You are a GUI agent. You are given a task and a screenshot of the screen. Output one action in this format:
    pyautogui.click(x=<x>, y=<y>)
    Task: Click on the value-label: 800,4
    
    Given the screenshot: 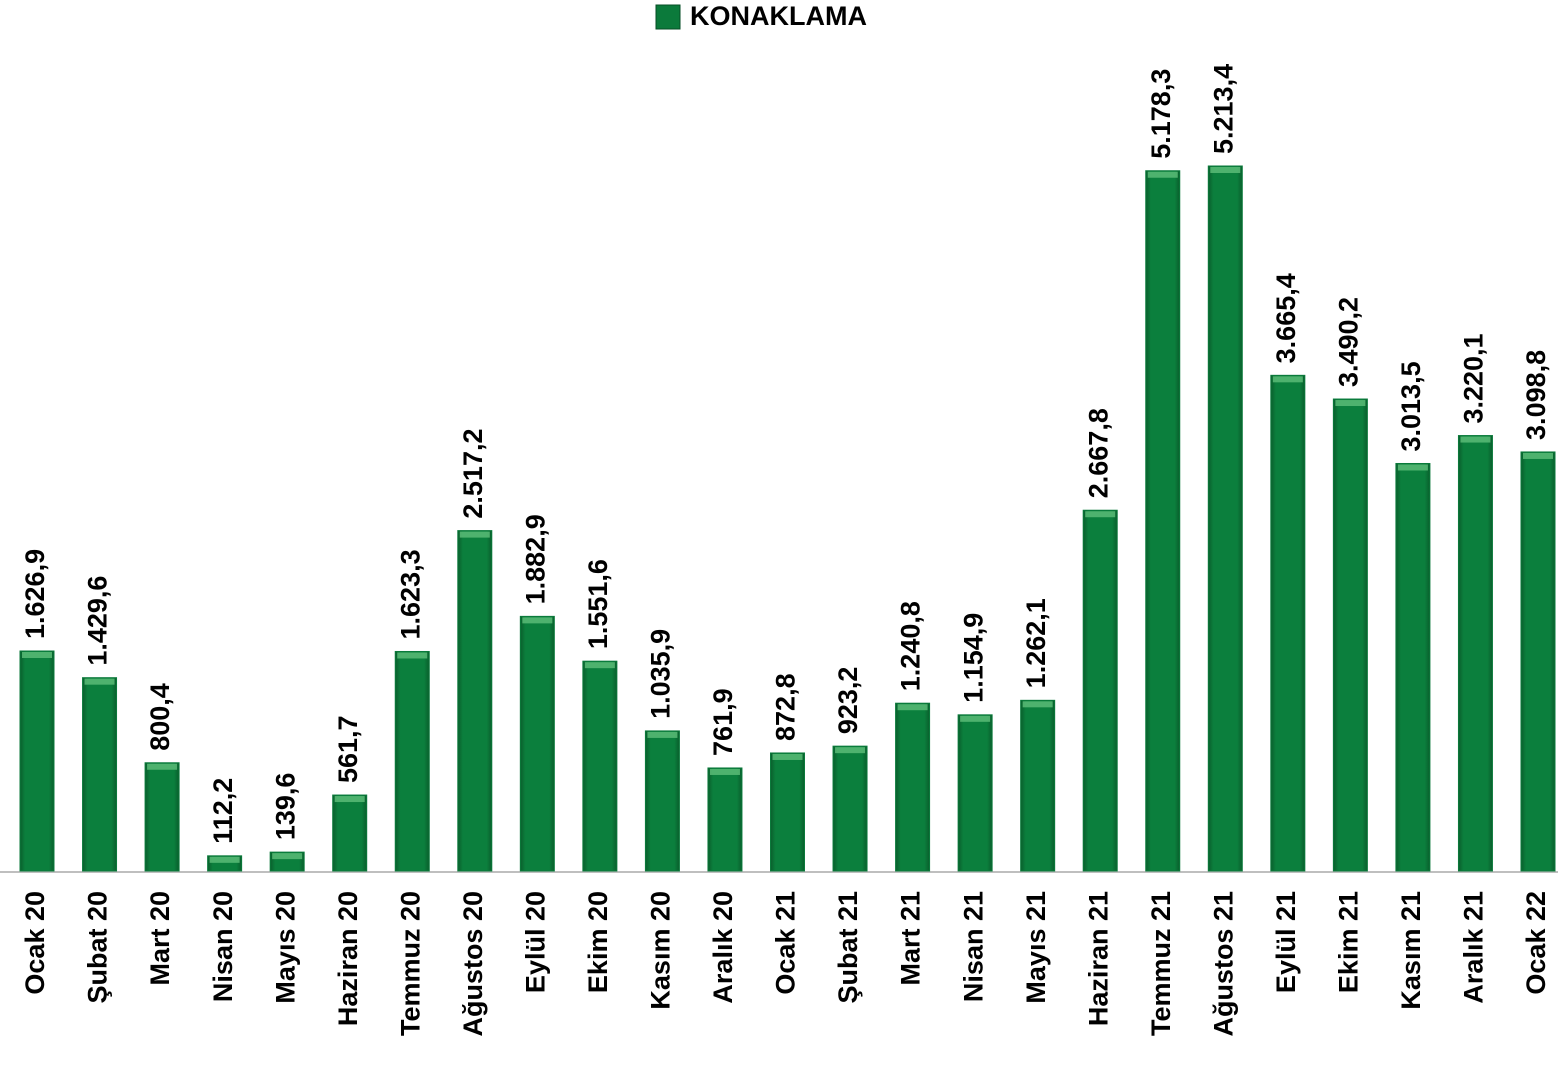 What is the action you would take?
    pyautogui.click(x=160, y=717)
    